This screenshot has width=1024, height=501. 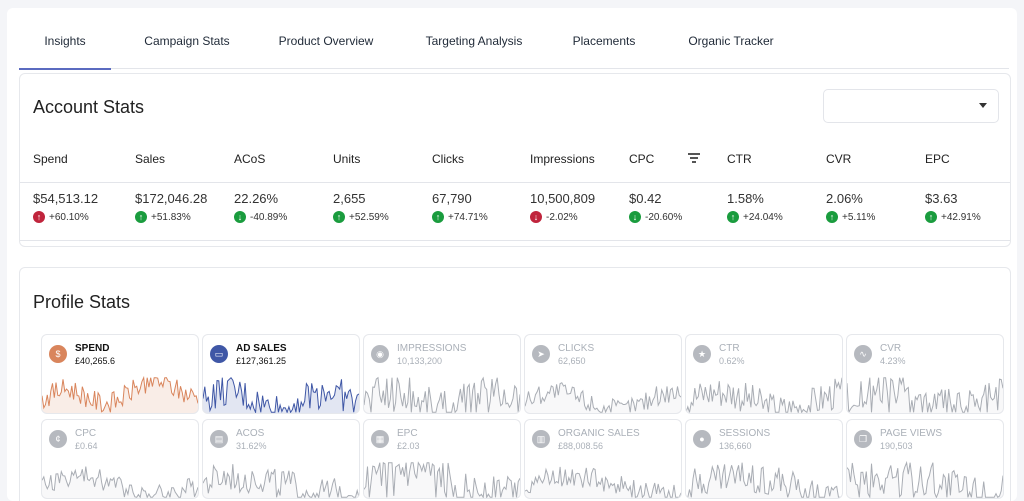 I want to click on stat-header-ctr: CTR, so click(x=739, y=159).